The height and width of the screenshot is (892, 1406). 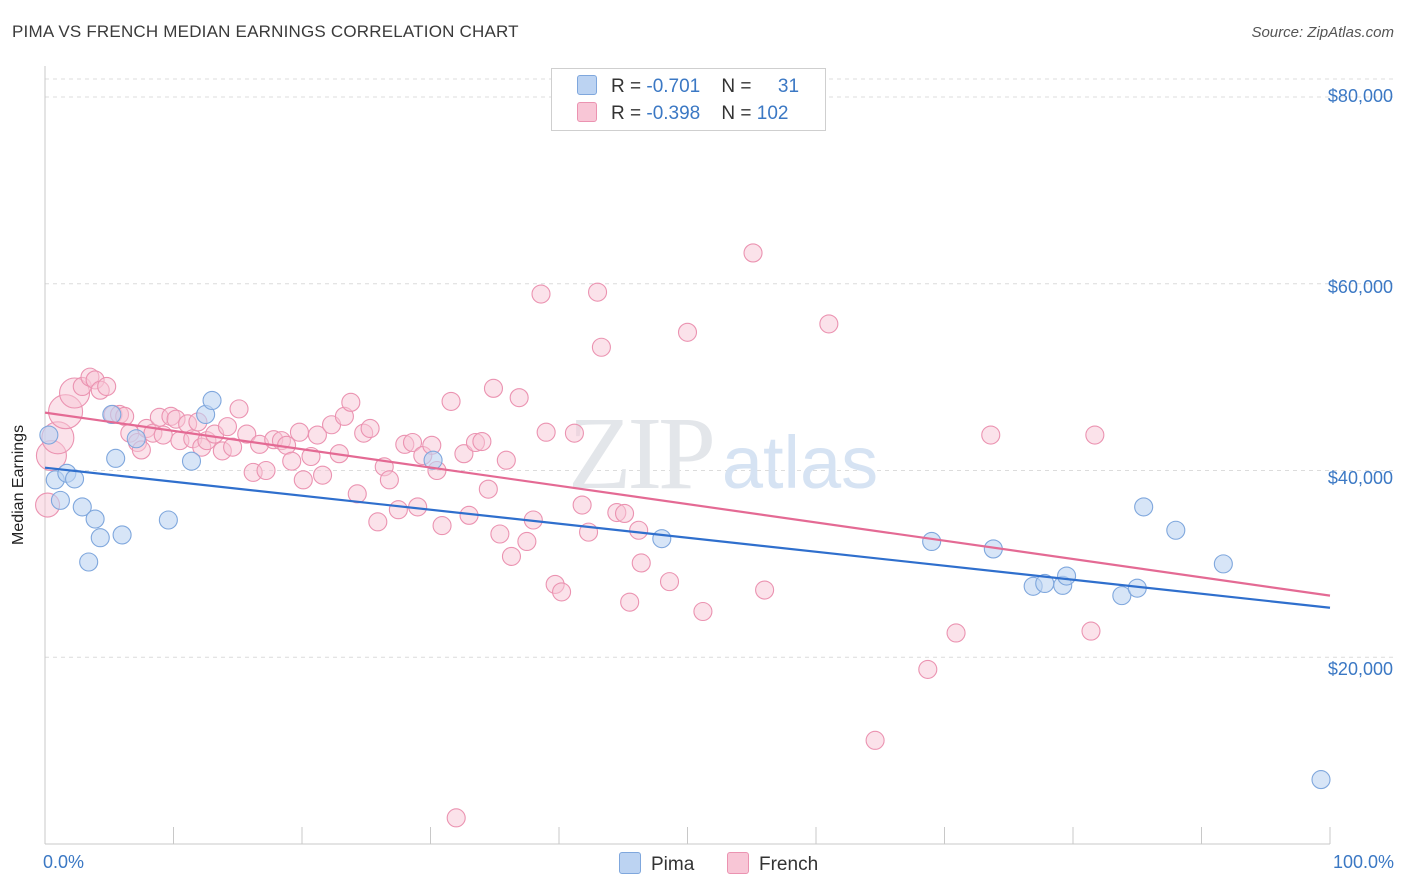 I want to click on watermark-atlas: atlas, so click(x=800, y=462).